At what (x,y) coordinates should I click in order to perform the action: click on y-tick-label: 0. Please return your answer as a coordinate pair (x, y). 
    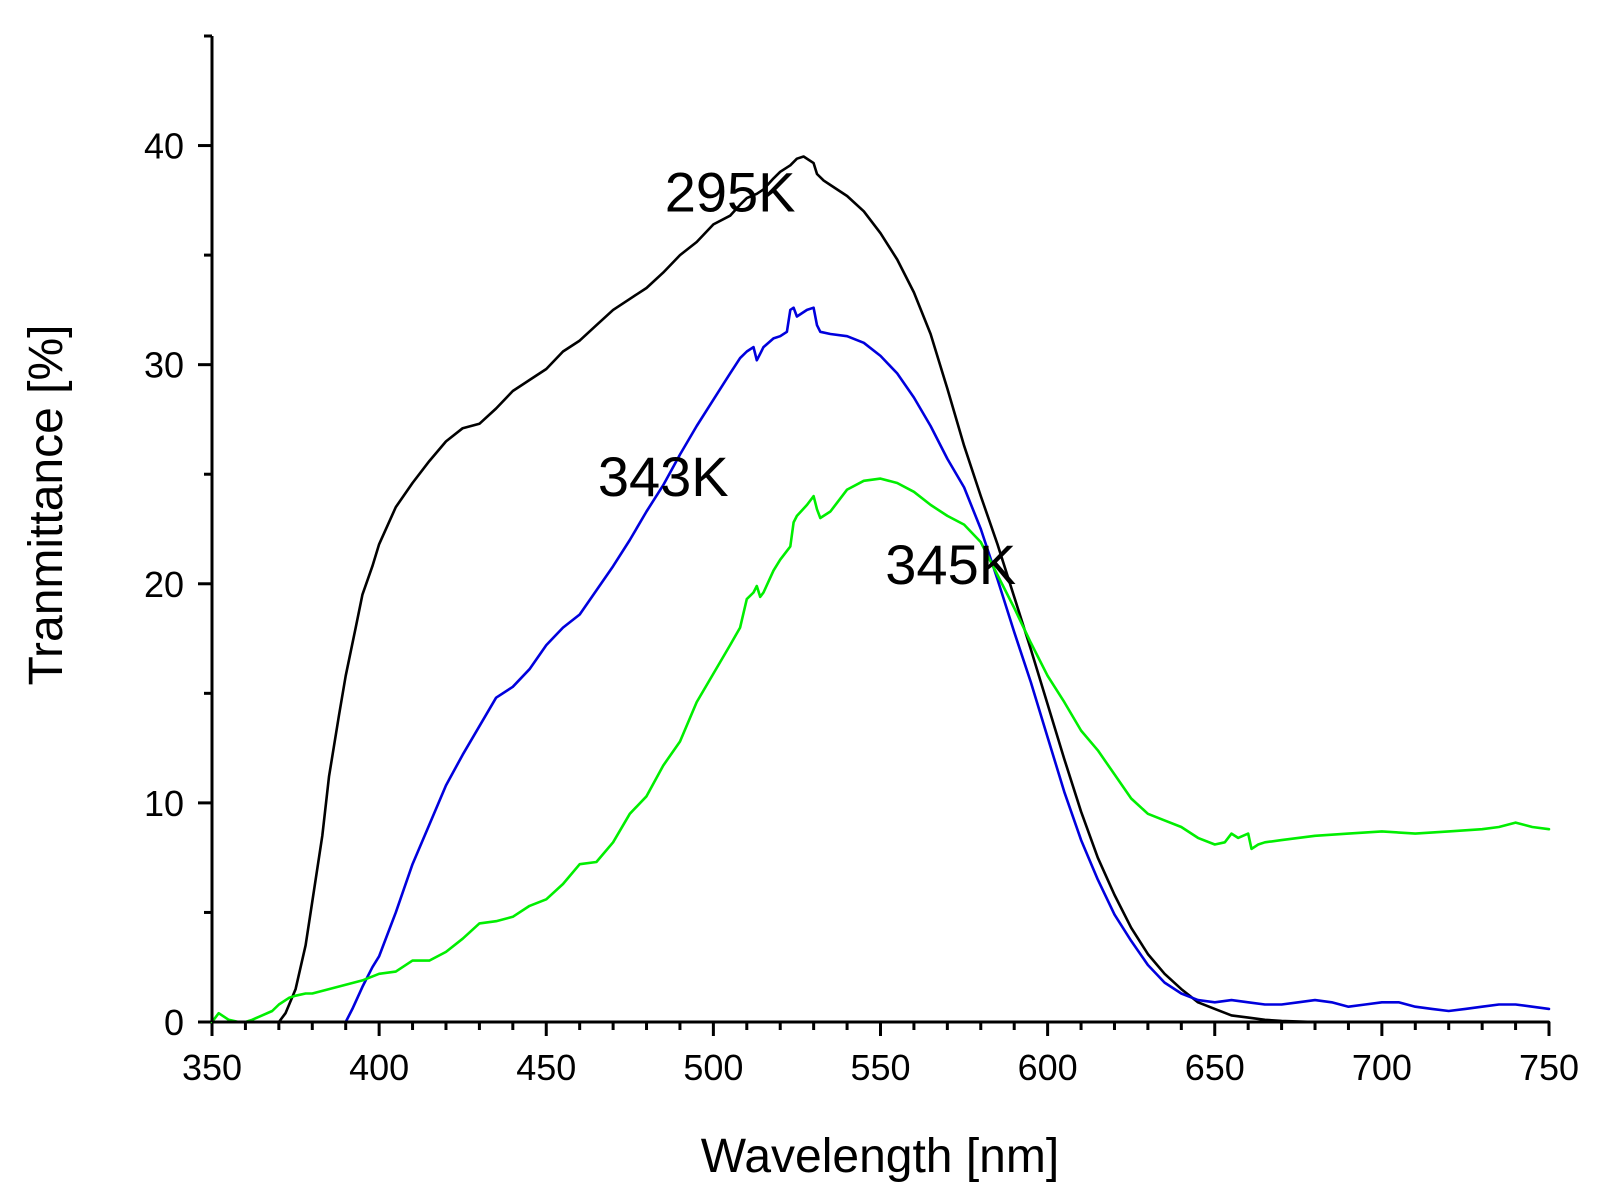
    Looking at the image, I should click on (174, 1022).